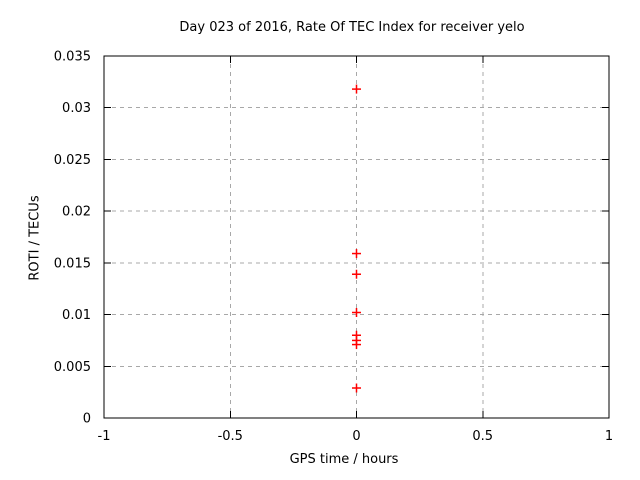  Describe the element at coordinates (609, 436) in the screenshot. I see `svg-text: 1` at that location.